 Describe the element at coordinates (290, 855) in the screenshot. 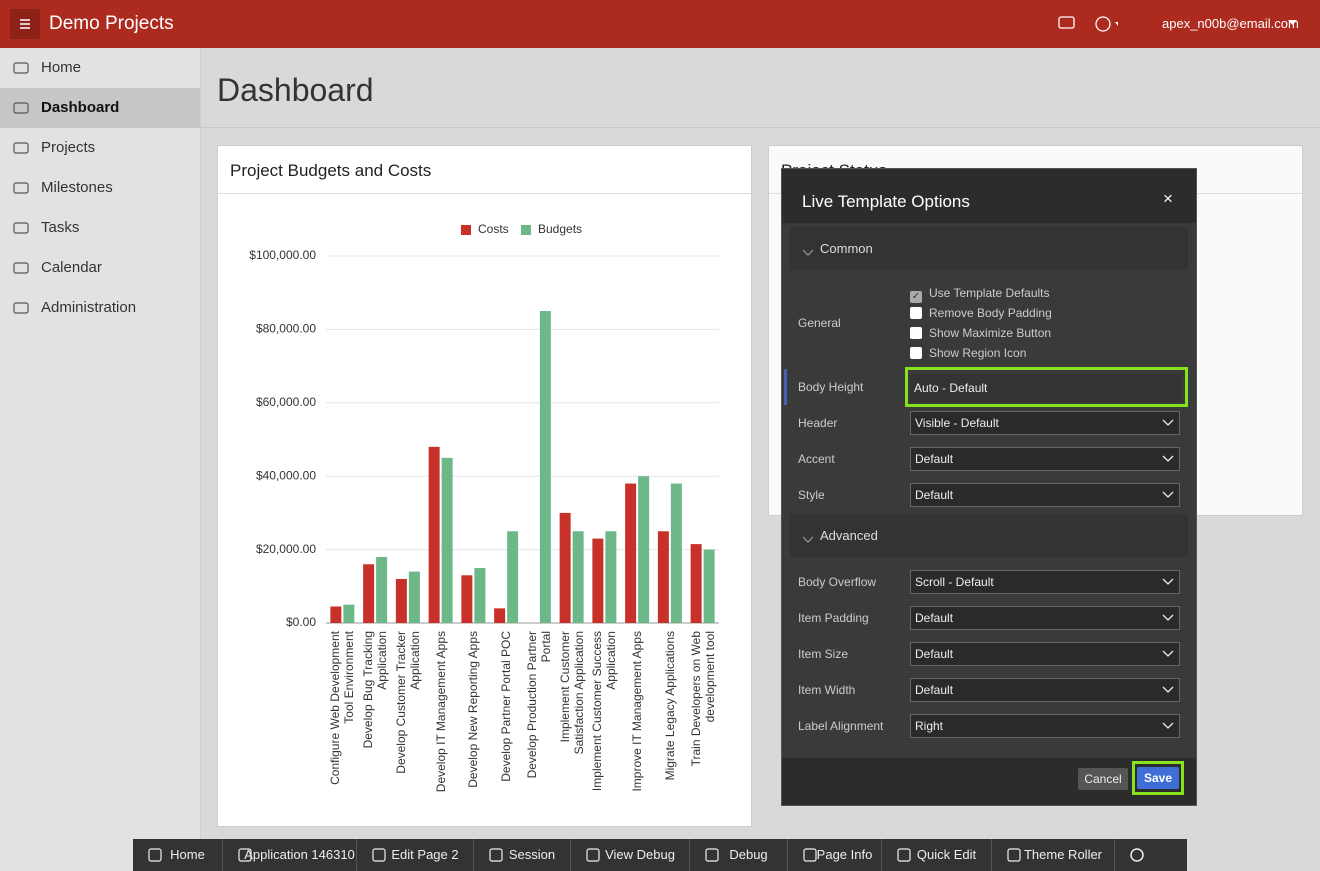

I see `toolbar-button: Application 146310` at that location.